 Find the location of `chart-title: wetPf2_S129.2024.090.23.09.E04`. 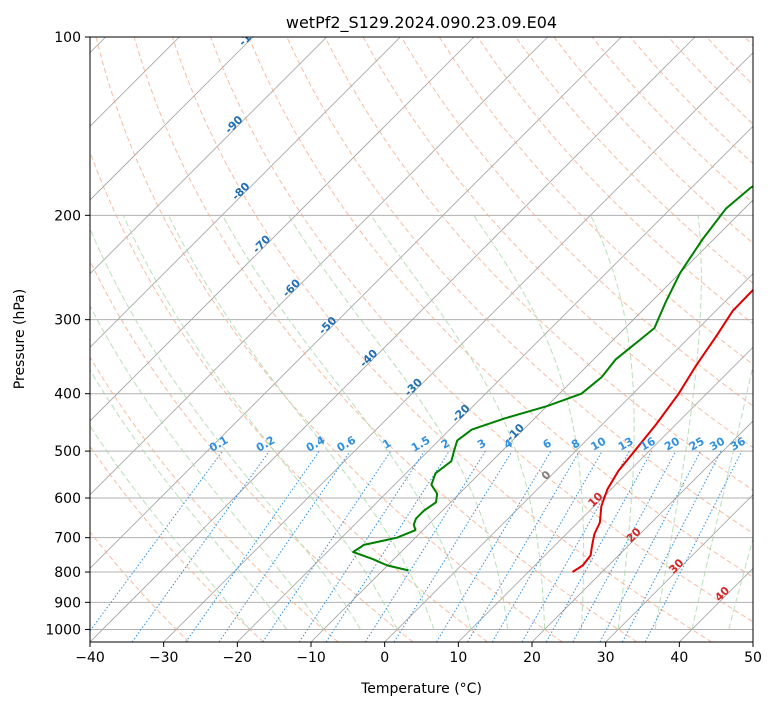

chart-title: wetPf2_S129.2024.090.23.09.E04 is located at coordinates (421, 23).